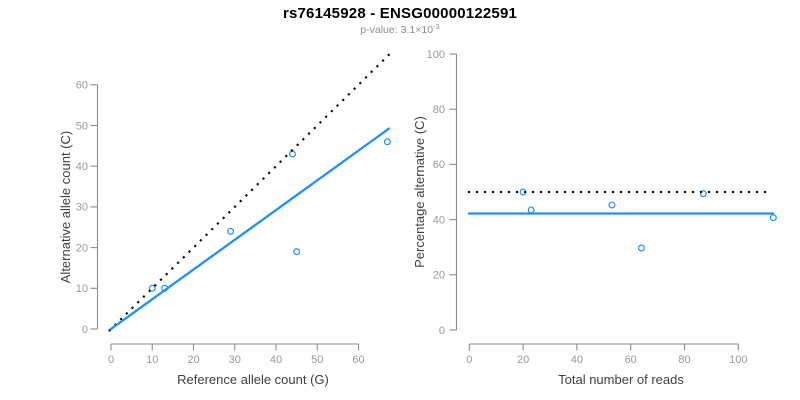  What do you see at coordinates (417, 30) in the screenshot?
I see `pvalue-base: 3.1×10` at bounding box center [417, 30].